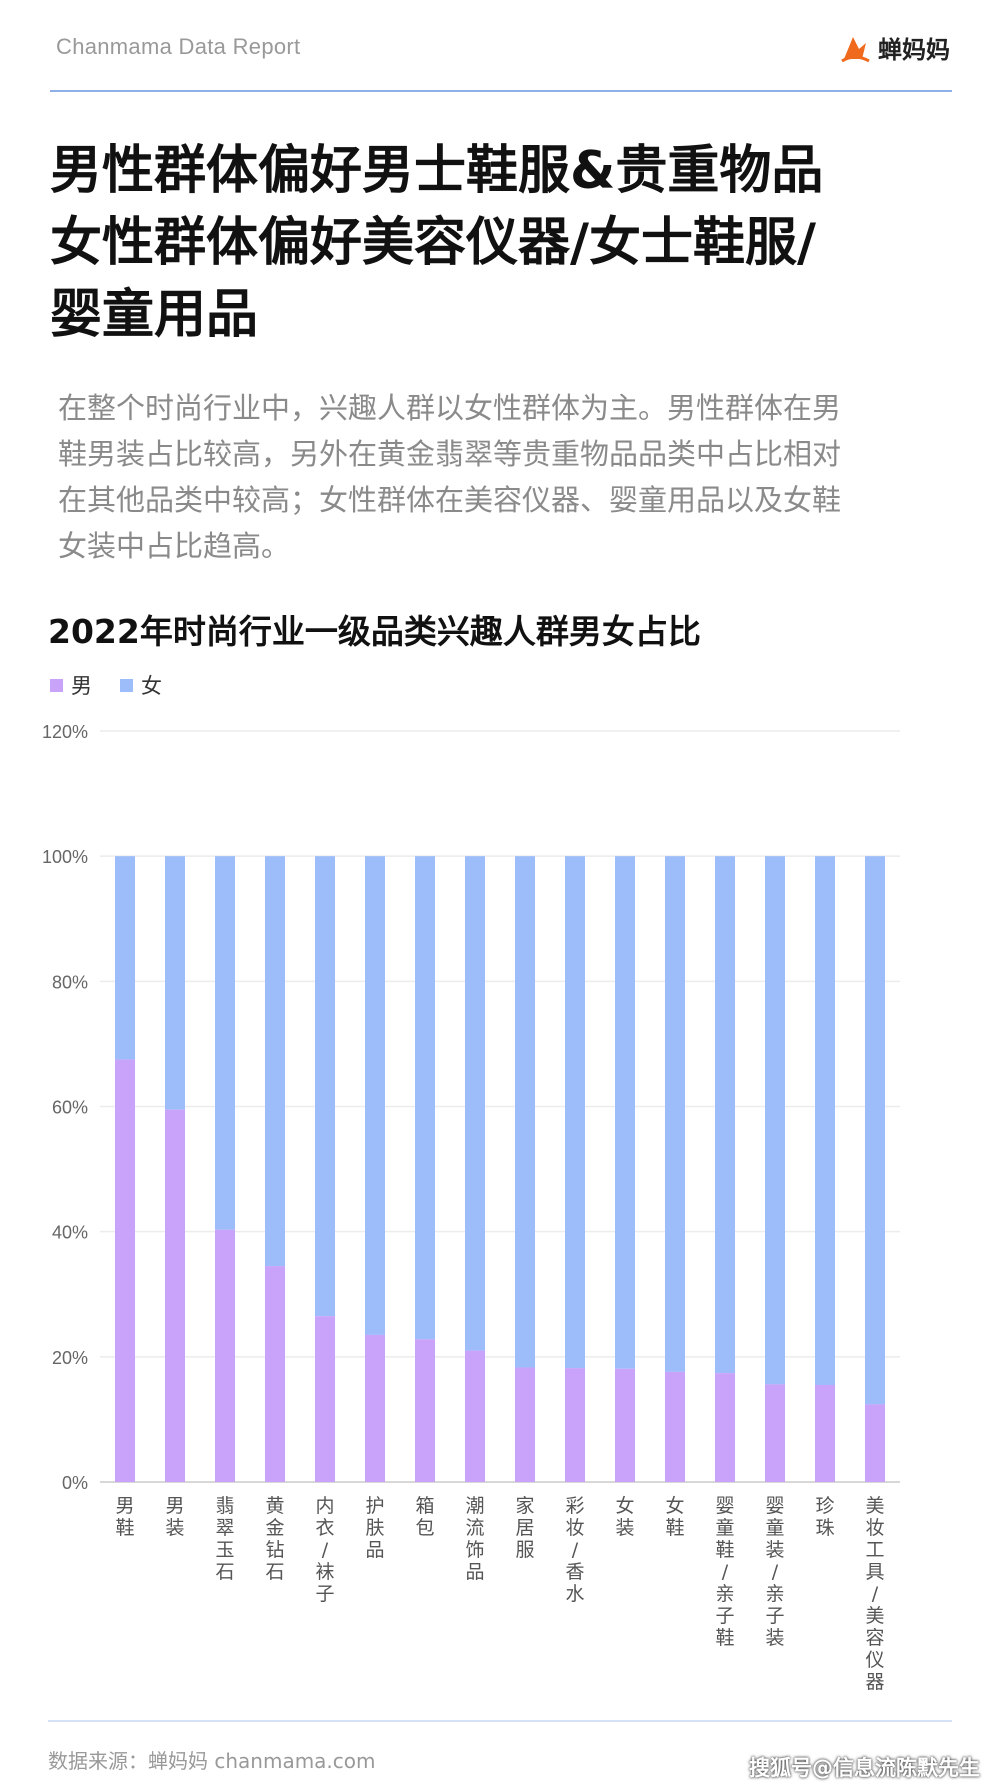  What do you see at coordinates (174, 1517) in the screenshot?
I see `x-tick-label: 男装` at bounding box center [174, 1517].